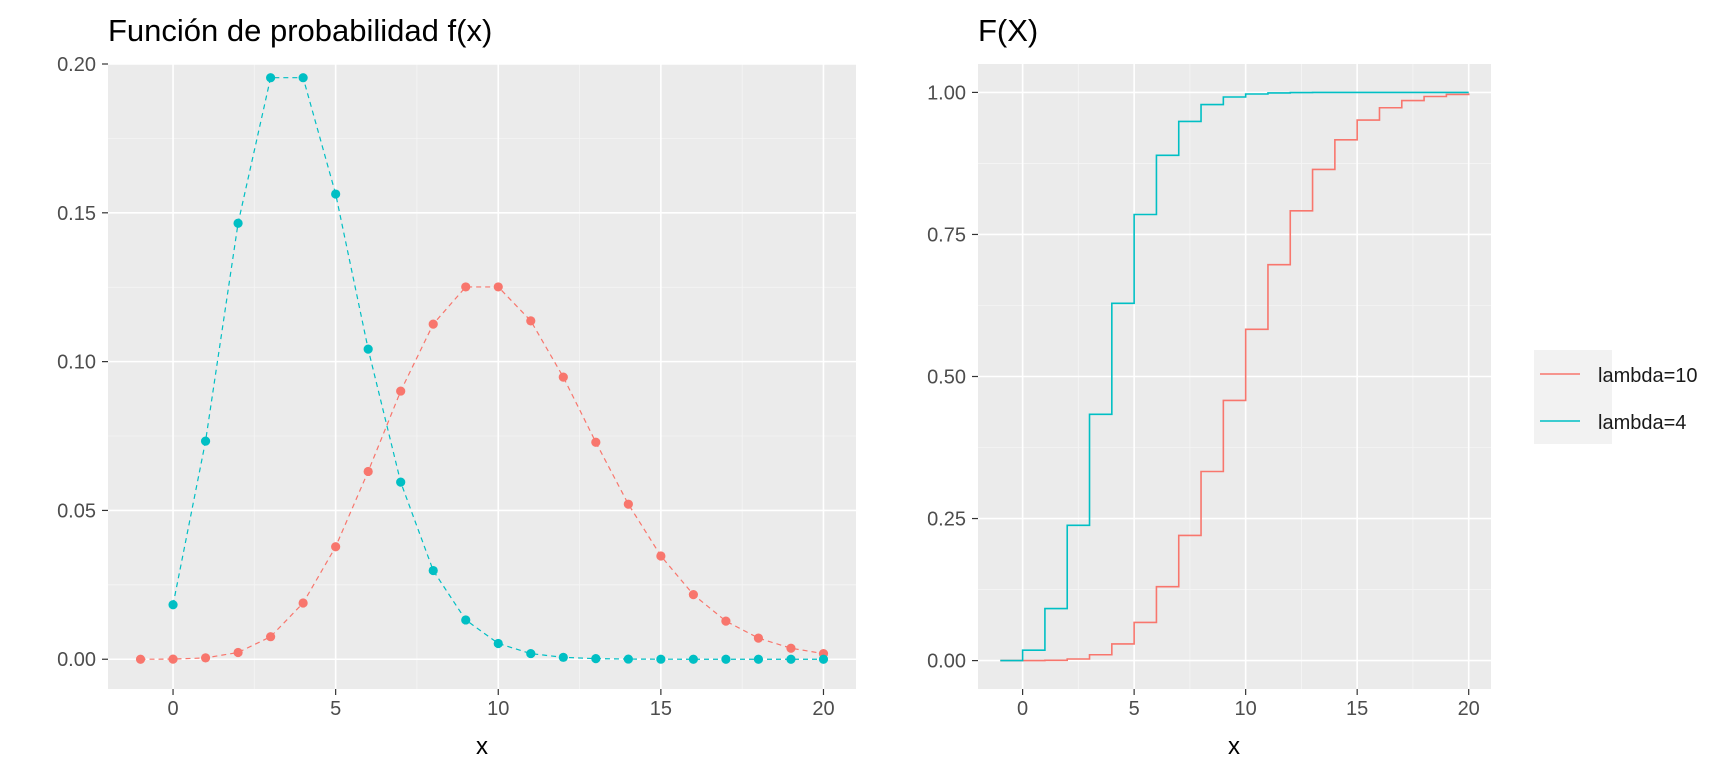 This screenshot has width=1728, height=768. Describe the element at coordinates (1616, 397) in the screenshot. I see `legend: lambda=10 lambda=4` at that location.